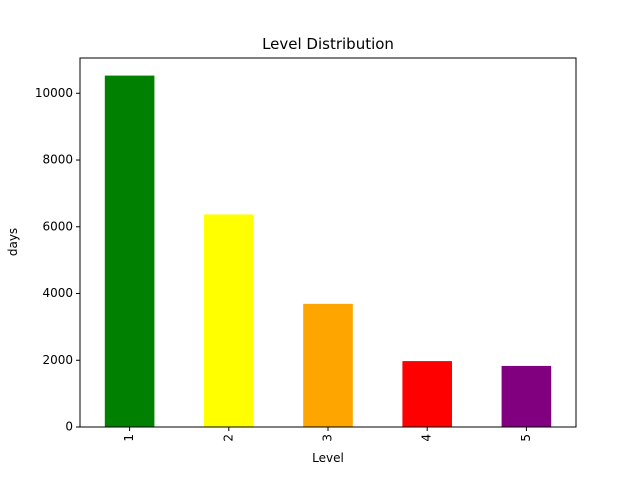 The image size is (640, 480). What do you see at coordinates (57, 160) in the screenshot?
I see `y-tick-label: 8000` at bounding box center [57, 160].